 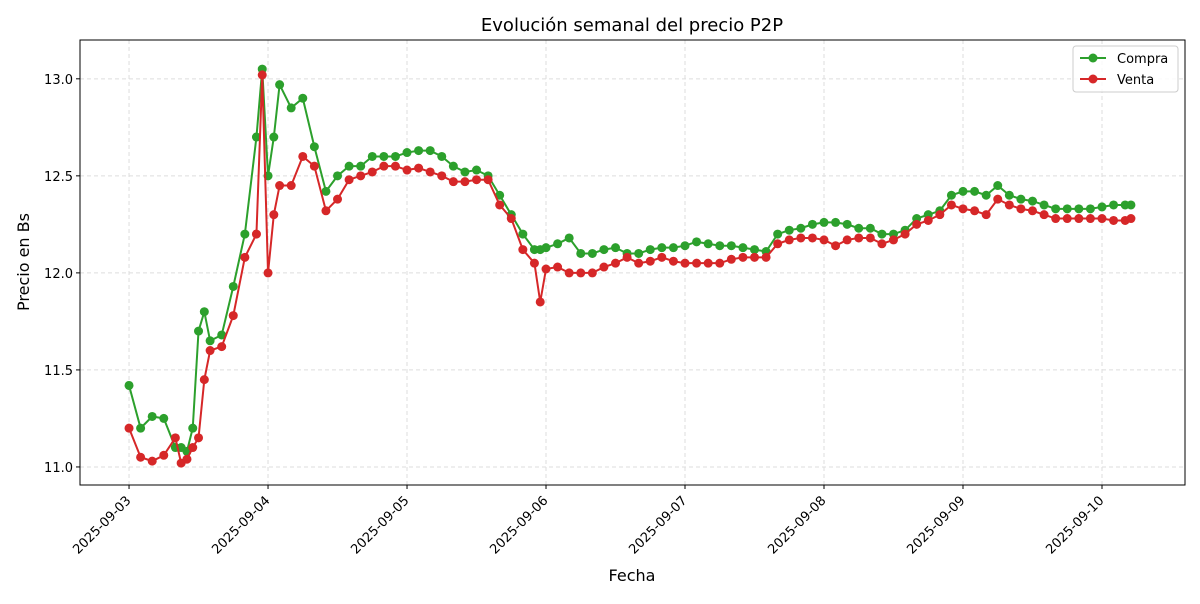 What do you see at coordinates (58, 177) in the screenshot?
I see `y-tick-label: 12.5` at bounding box center [58, 177].